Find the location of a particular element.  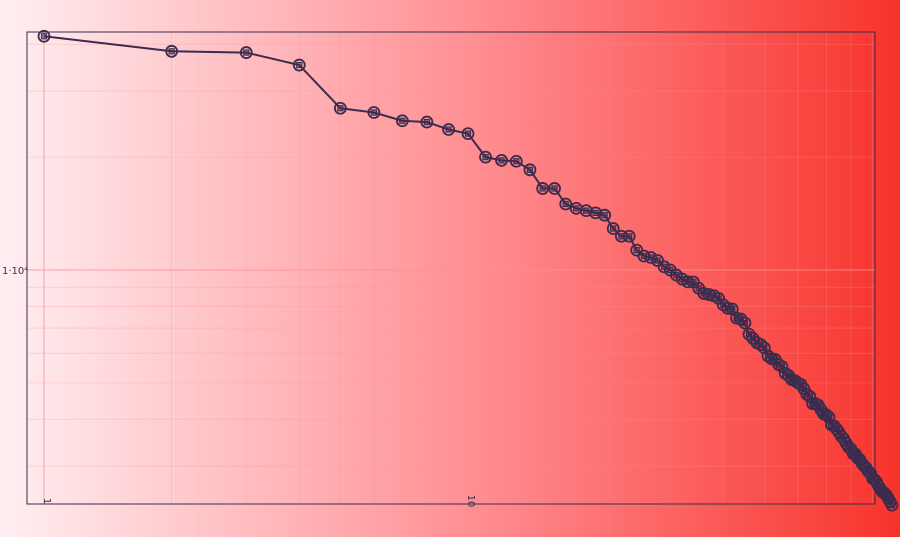

x-tick-label: 1 is located at coordinates (46, 501).